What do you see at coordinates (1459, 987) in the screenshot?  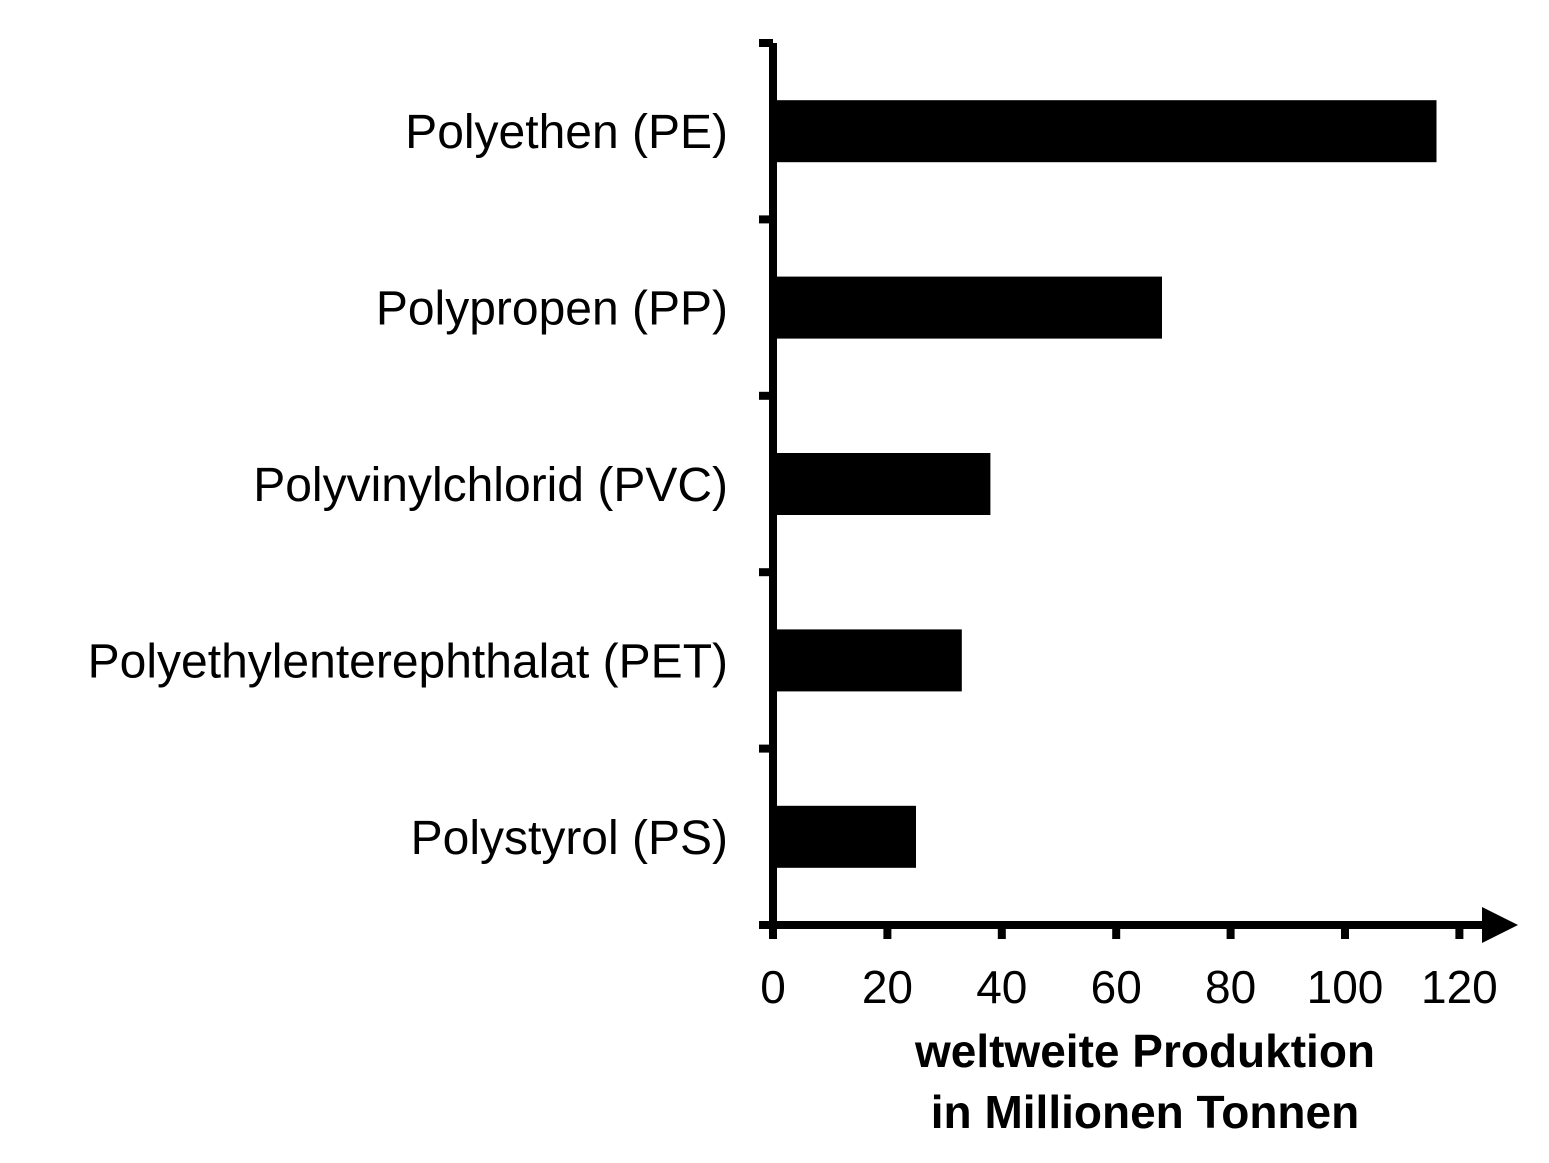 I see `x-tick-label: 120` at bounding box center [1459, 987].